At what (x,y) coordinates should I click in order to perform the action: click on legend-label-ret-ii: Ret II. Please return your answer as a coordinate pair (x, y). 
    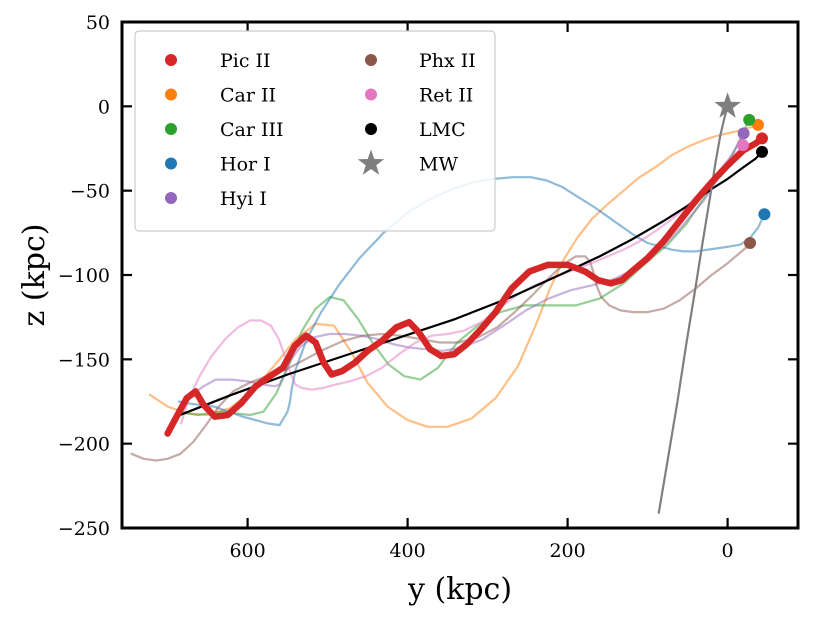
    Looking at the image, I should click on (446, 96).